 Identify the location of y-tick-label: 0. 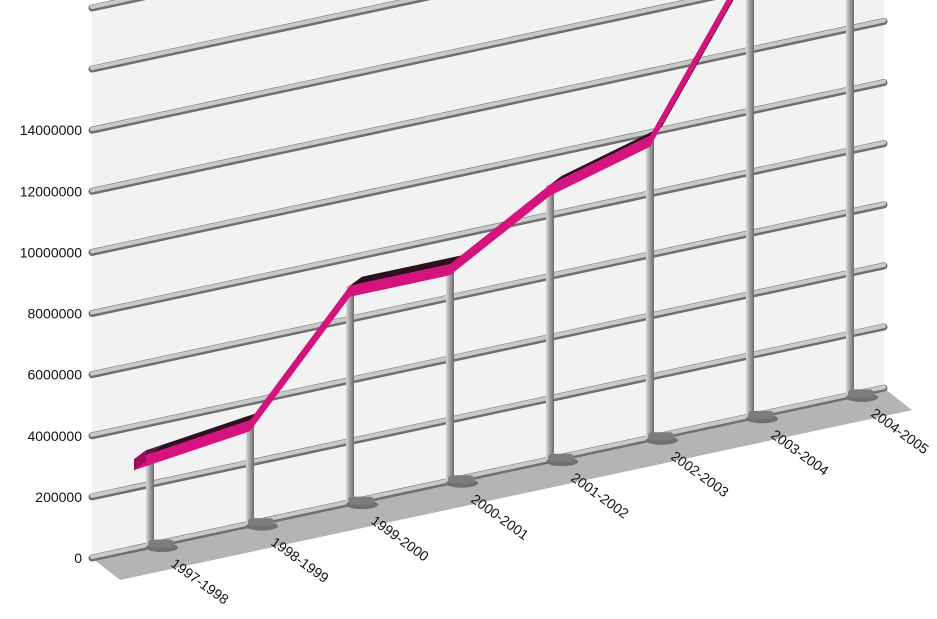
(78, 558).